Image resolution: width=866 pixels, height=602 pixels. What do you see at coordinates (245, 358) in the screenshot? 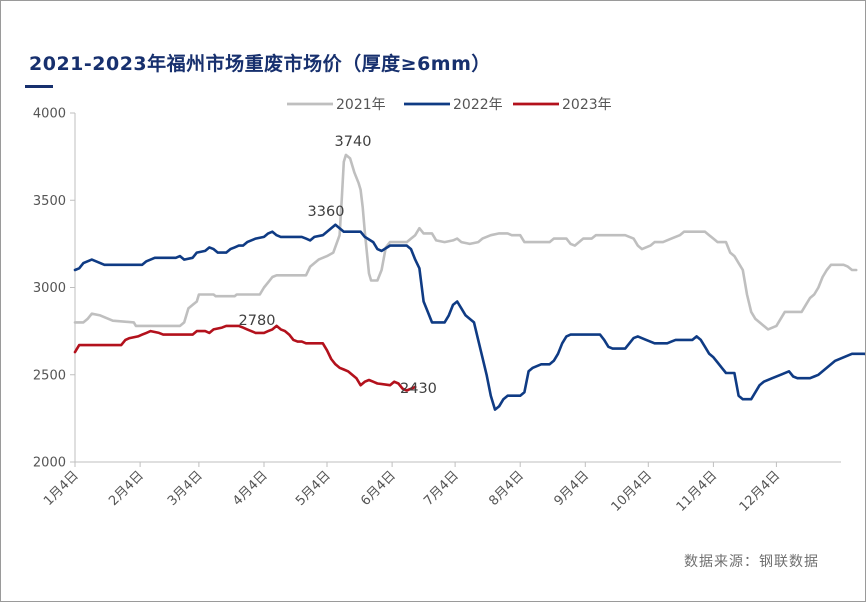
I see `series-line-2023年` at bounding box center [245, 358].